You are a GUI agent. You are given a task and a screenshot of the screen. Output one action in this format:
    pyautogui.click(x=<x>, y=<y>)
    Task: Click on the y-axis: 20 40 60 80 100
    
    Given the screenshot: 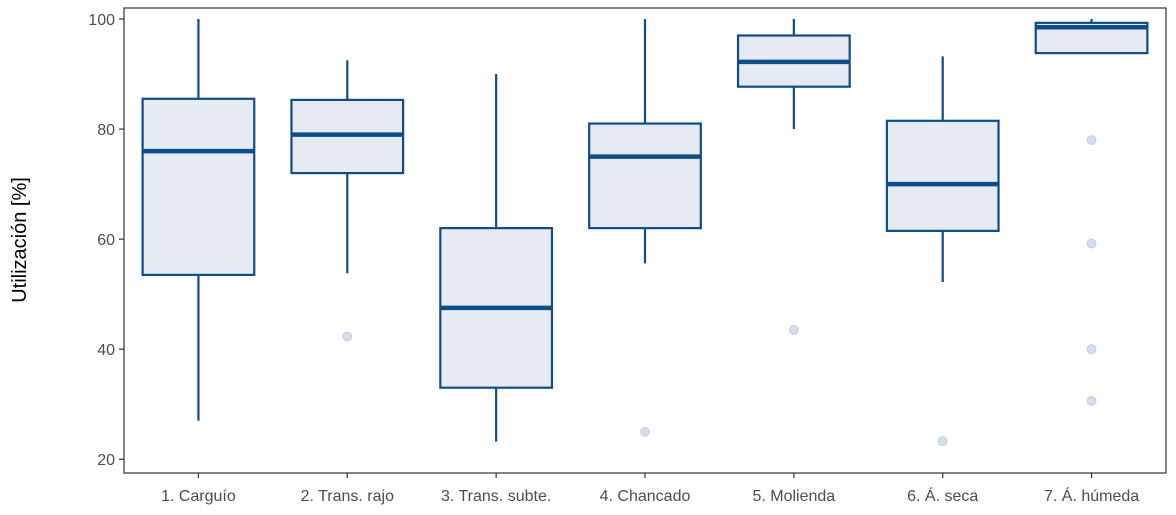 What is the action you would take?
    pyautogui.click(x=106, y=240)
    